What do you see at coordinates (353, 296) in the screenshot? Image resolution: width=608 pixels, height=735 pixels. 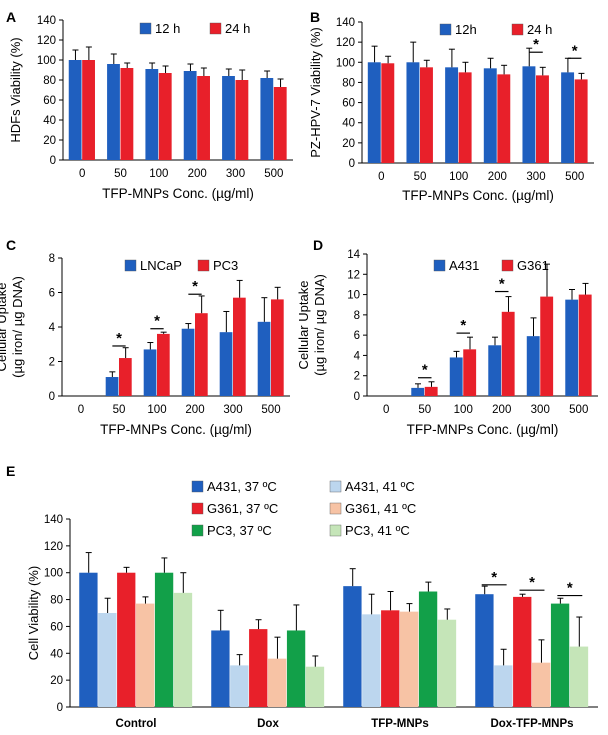 I see `y-tick-label: 10` at bounding box center [353, 296].